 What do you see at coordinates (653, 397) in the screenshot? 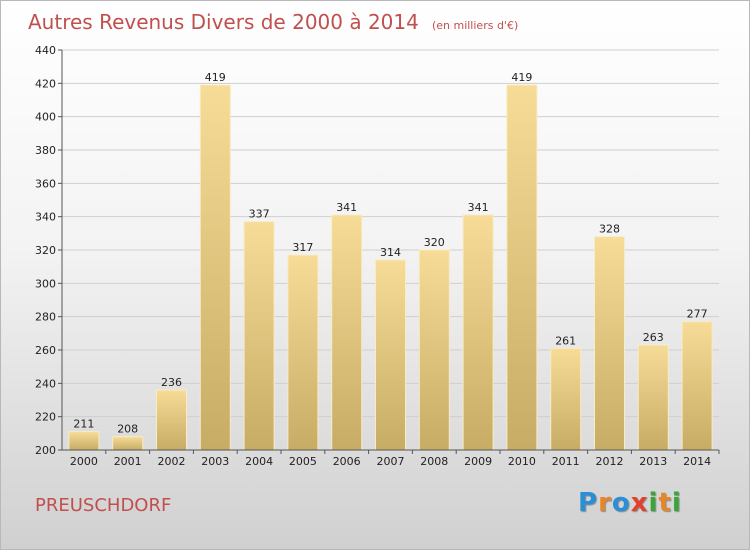
I see `bar-2013` at bounding box center [653, 397].